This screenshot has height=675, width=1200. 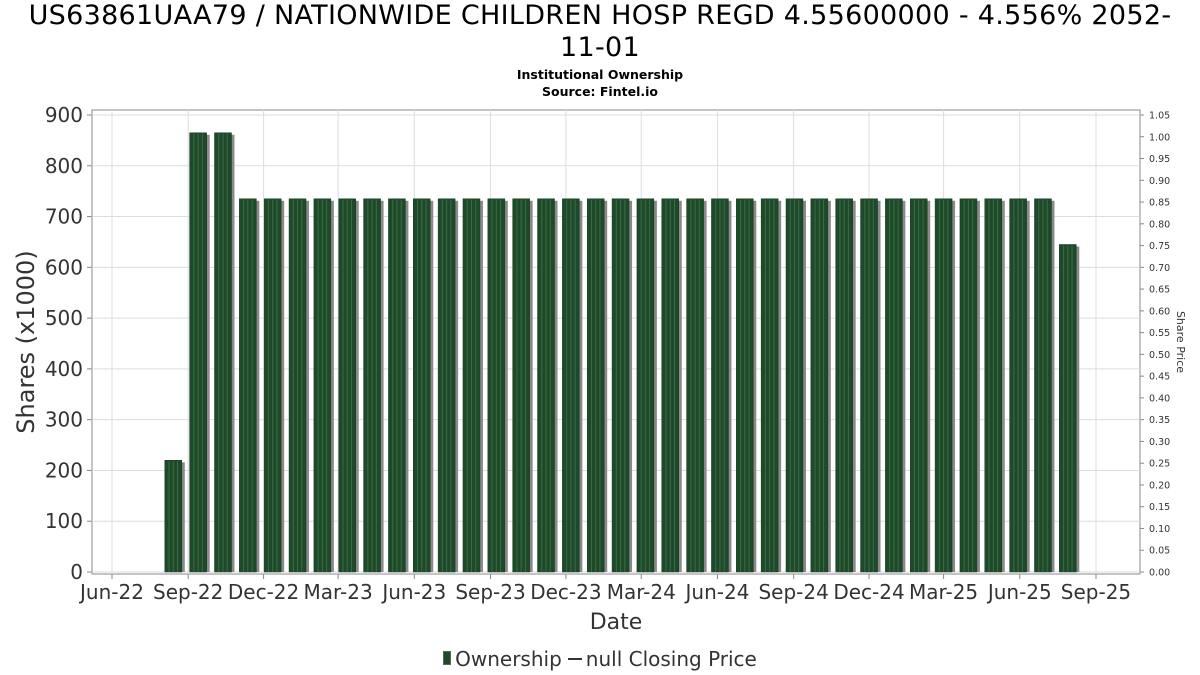 I want to click on y2-tick-label: 0.05, so click(x=1159, y=551).